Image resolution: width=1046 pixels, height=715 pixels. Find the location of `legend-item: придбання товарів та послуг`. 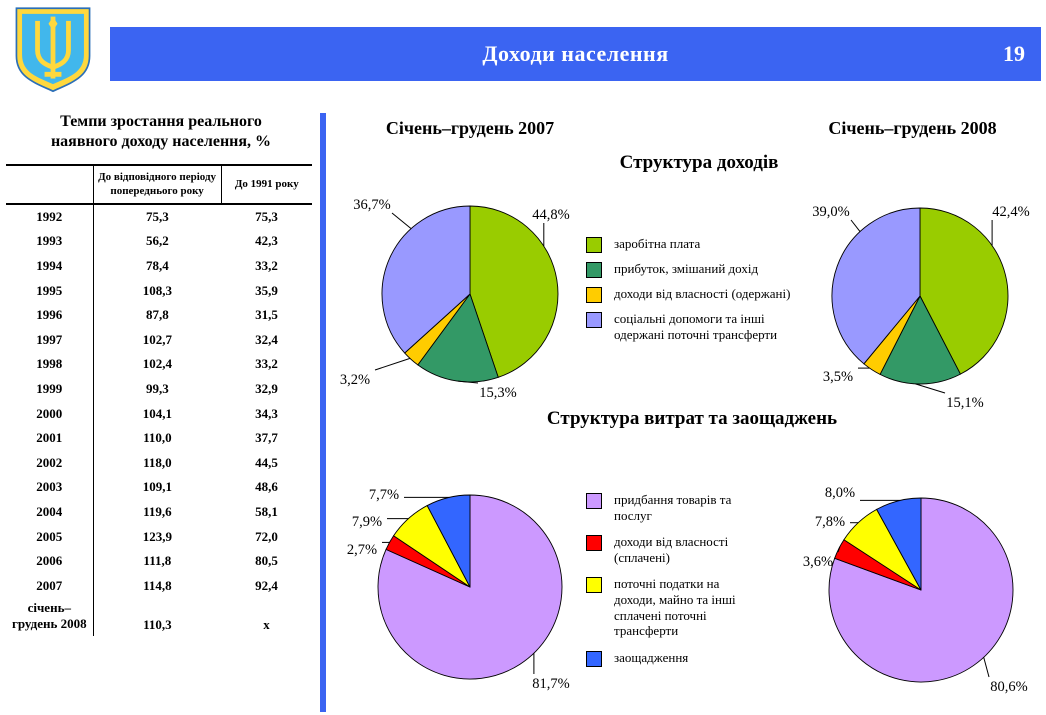

legend-item: придбання товарів та послуг is located at coordinates (675, 507).